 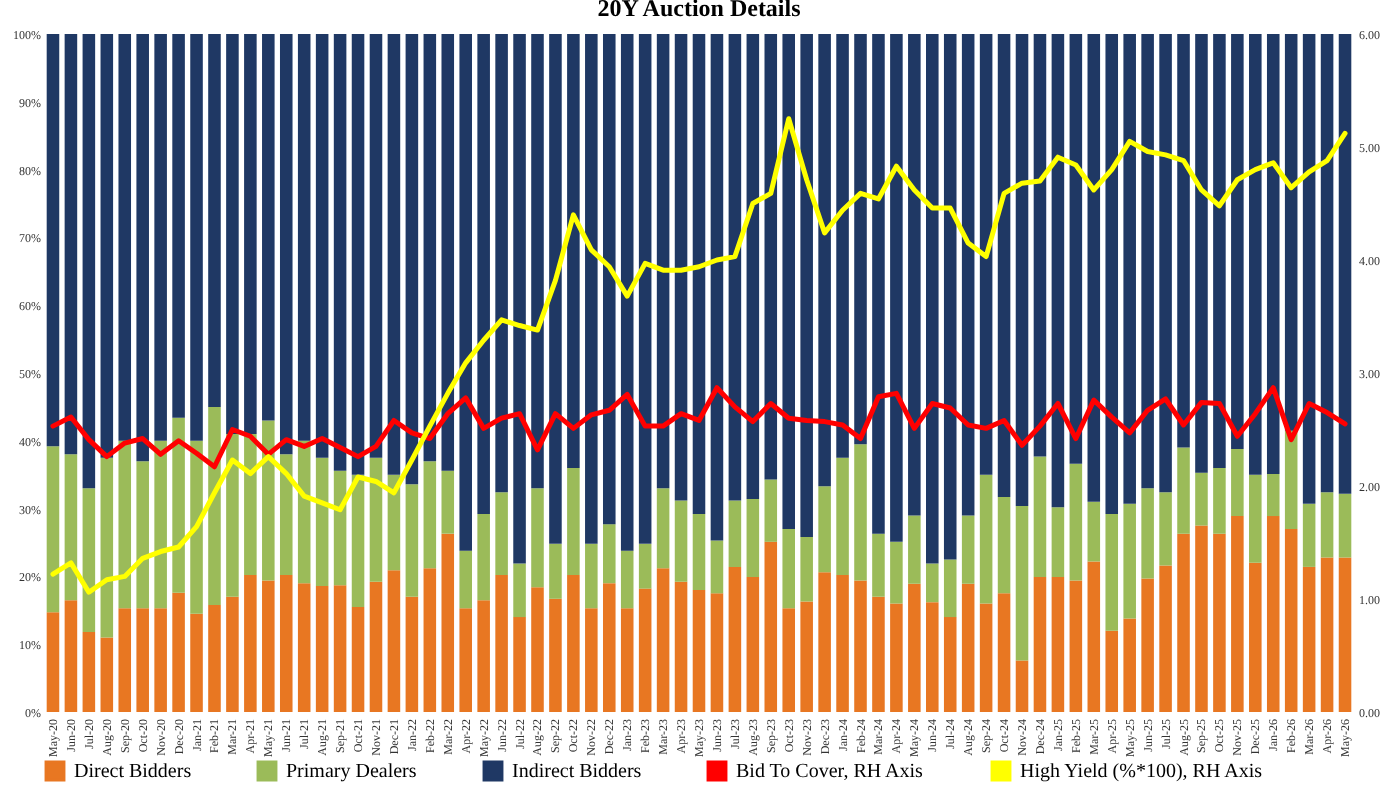 I want to click on line-series, so click(x=699, y=427).